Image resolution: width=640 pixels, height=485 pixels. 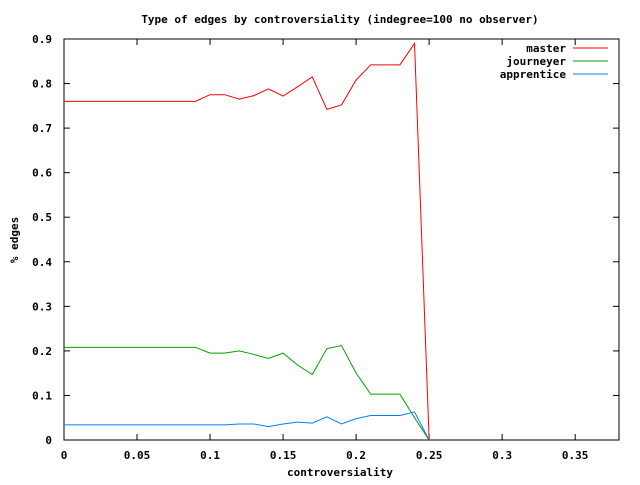 I want to click on y-axis-label: % edges, so click(x=14, y=240).